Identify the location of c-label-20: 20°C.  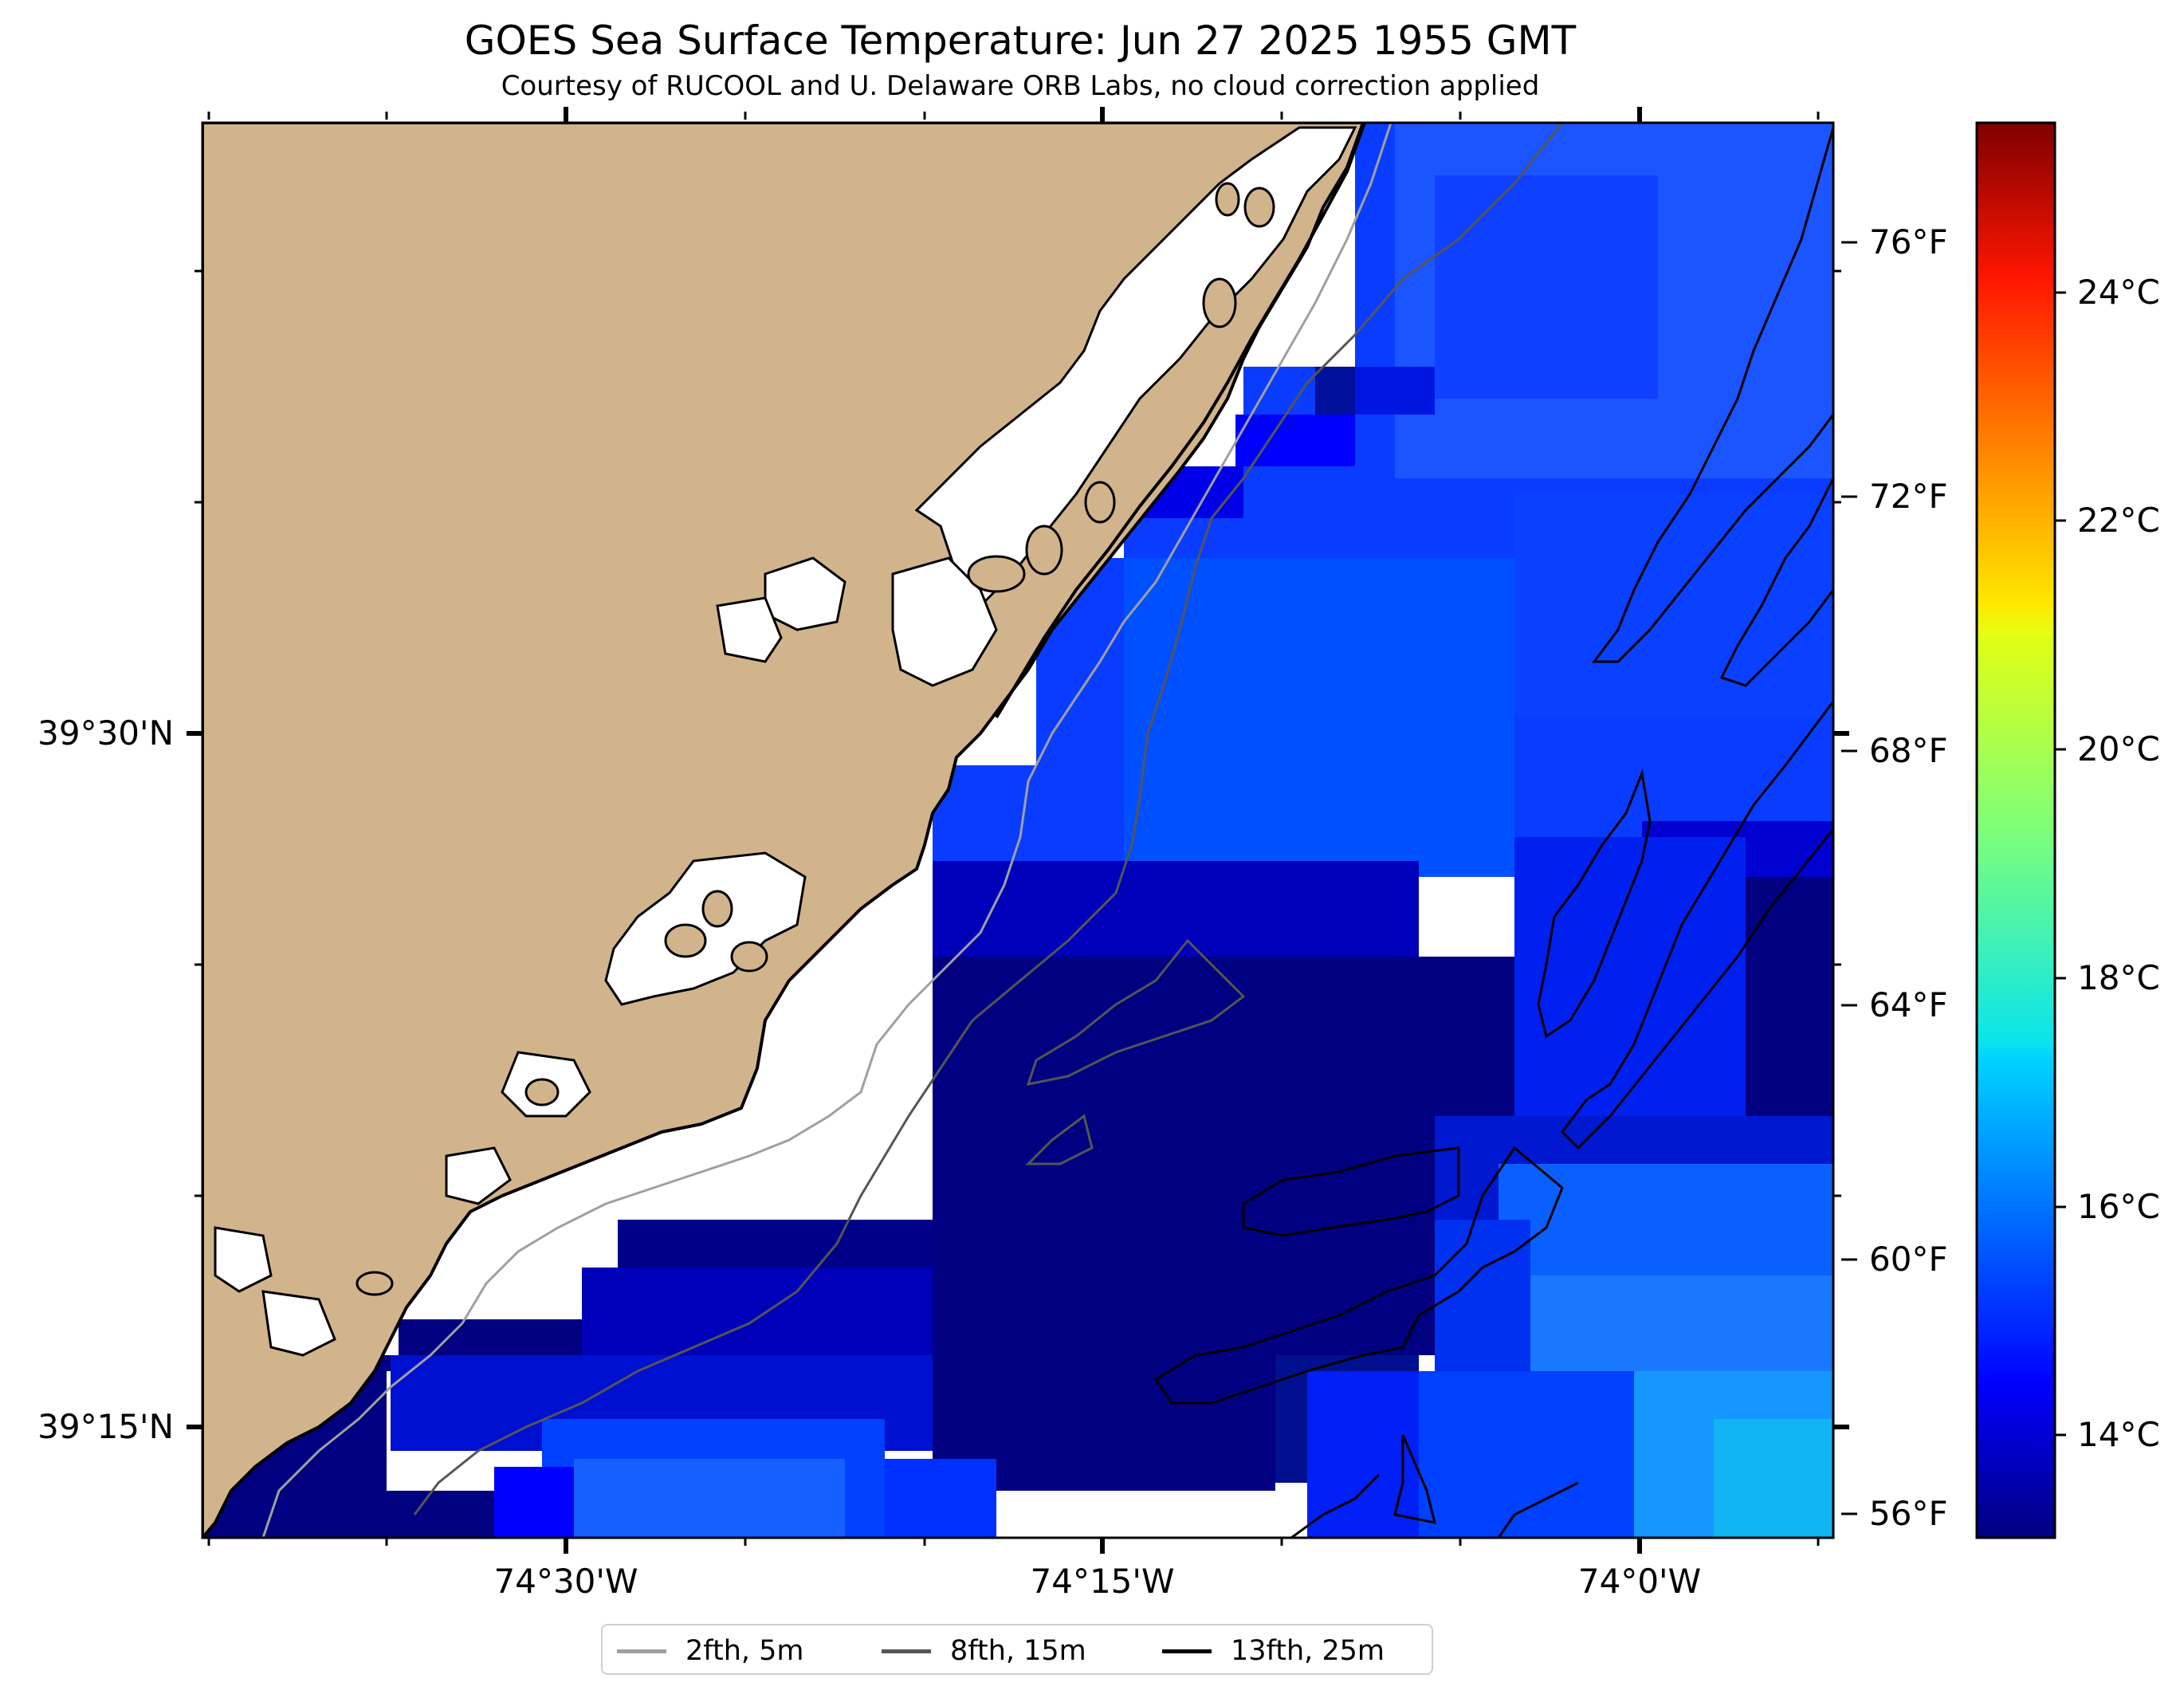
(2118, 749).